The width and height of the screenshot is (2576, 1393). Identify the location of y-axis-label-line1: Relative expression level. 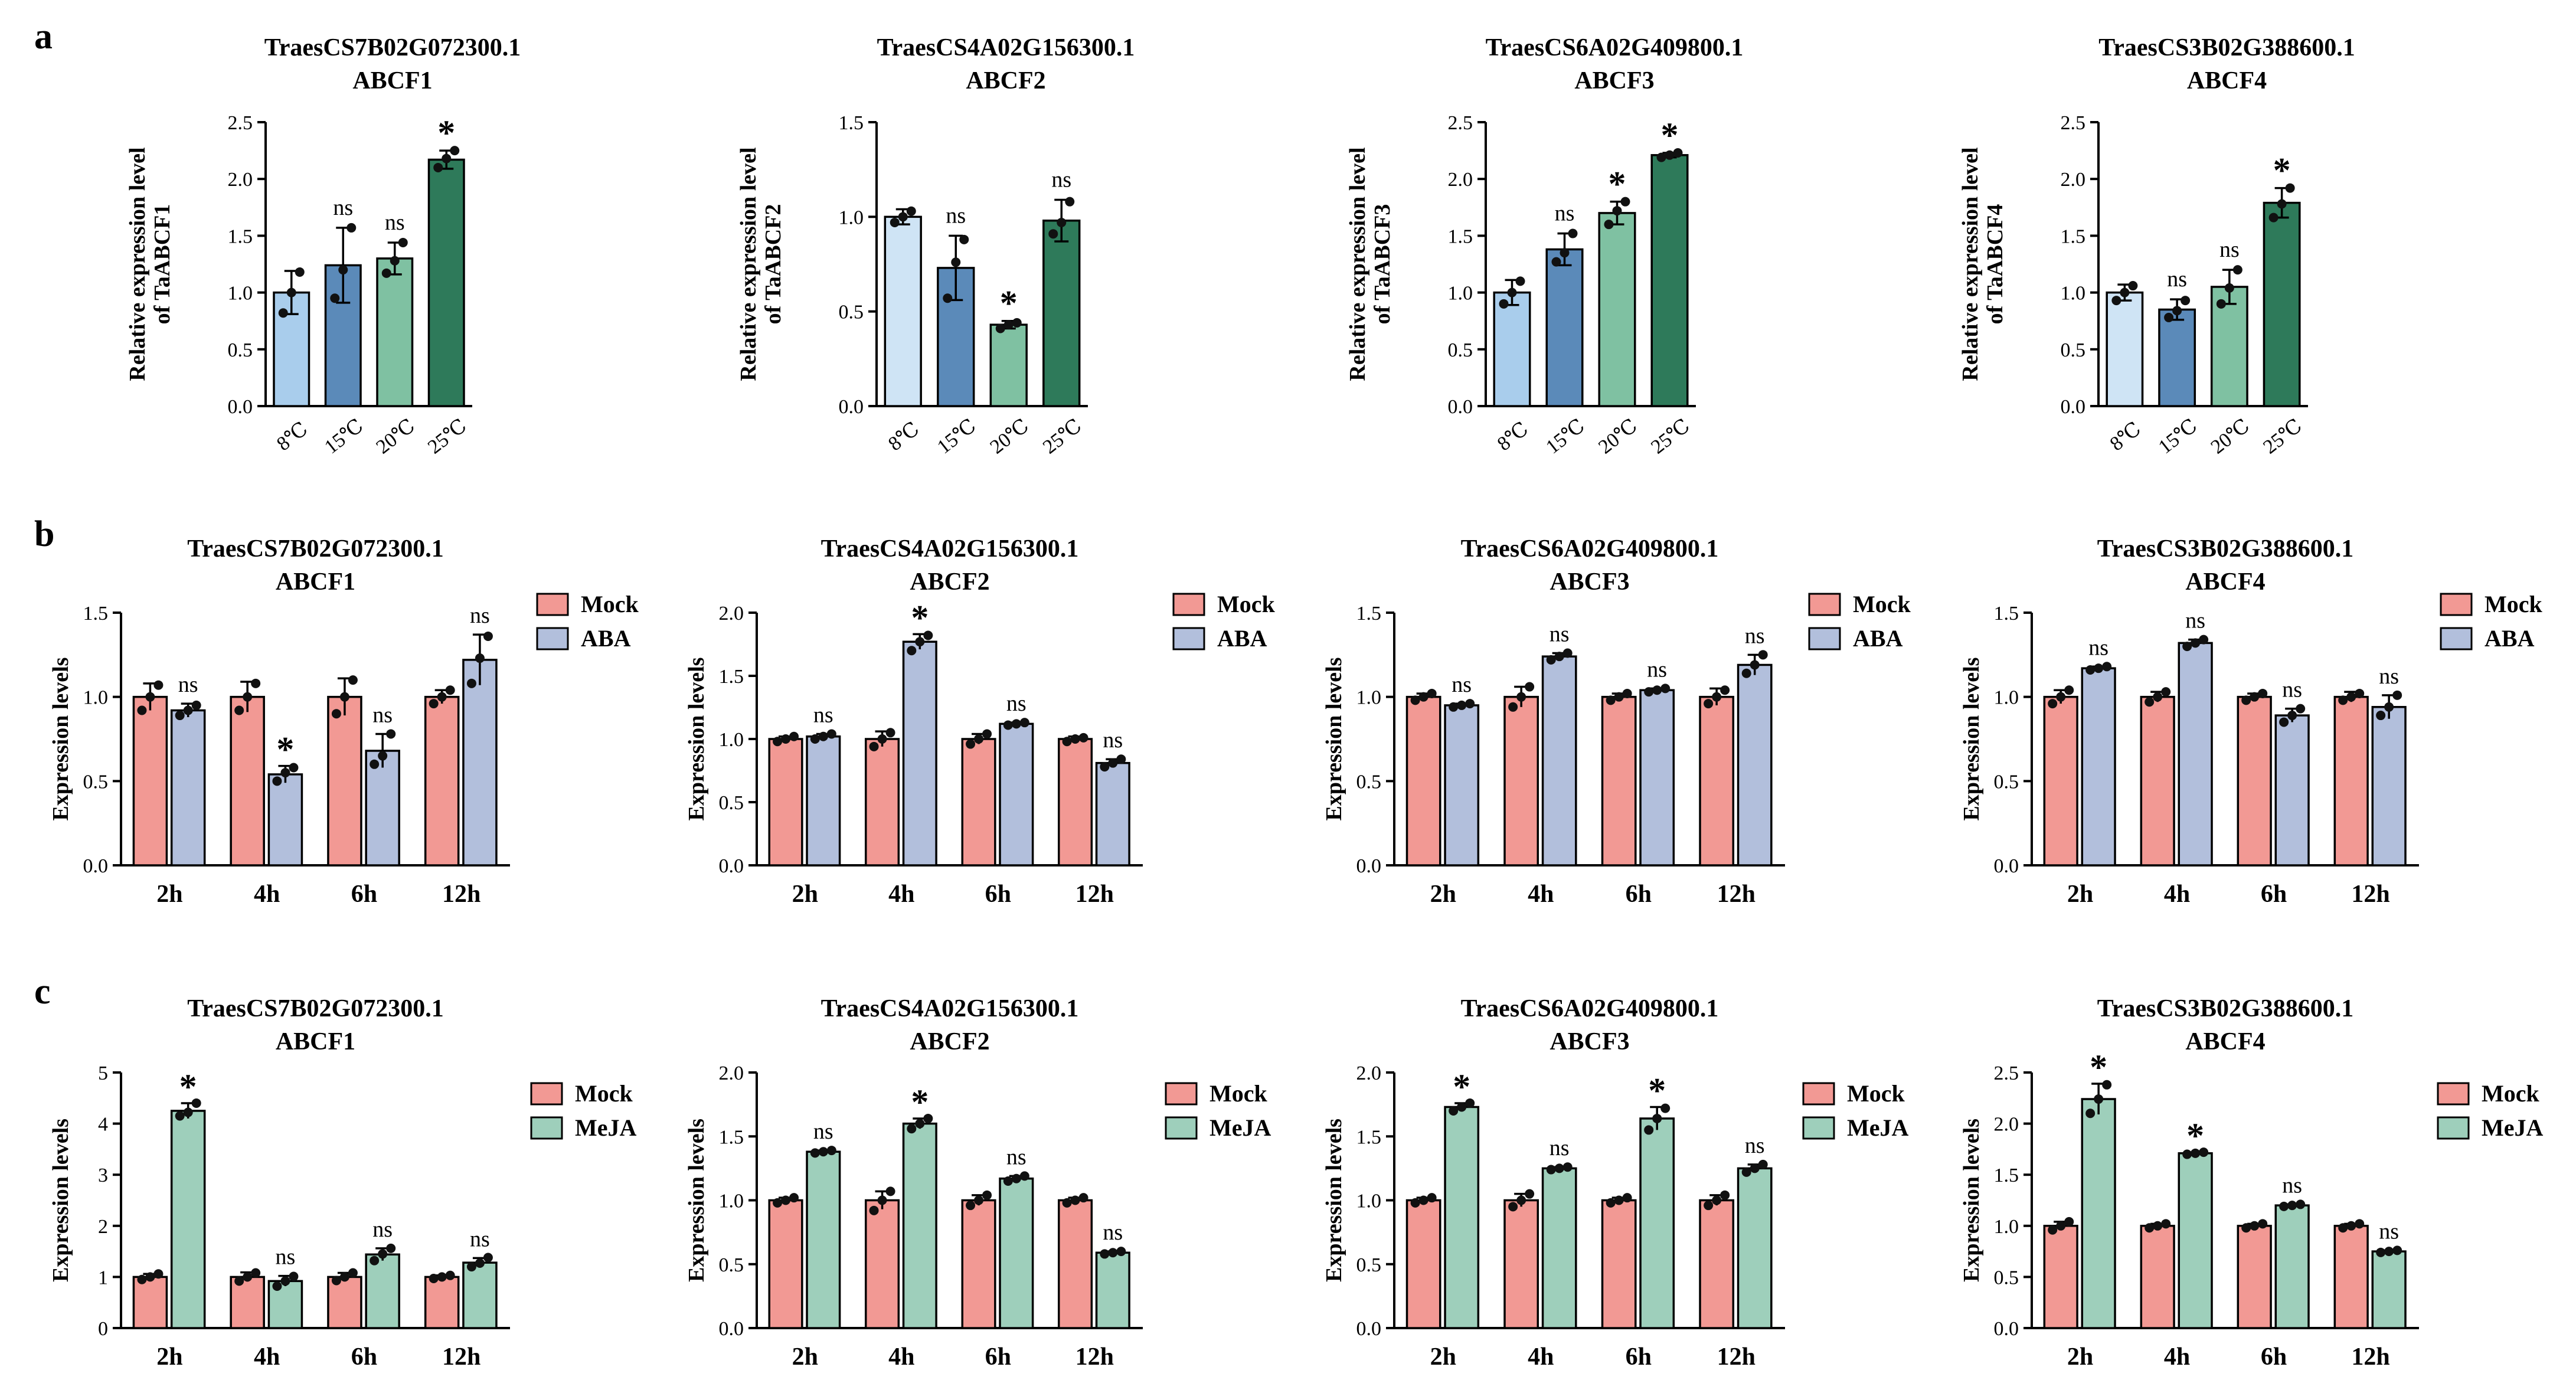
(1970, 264).